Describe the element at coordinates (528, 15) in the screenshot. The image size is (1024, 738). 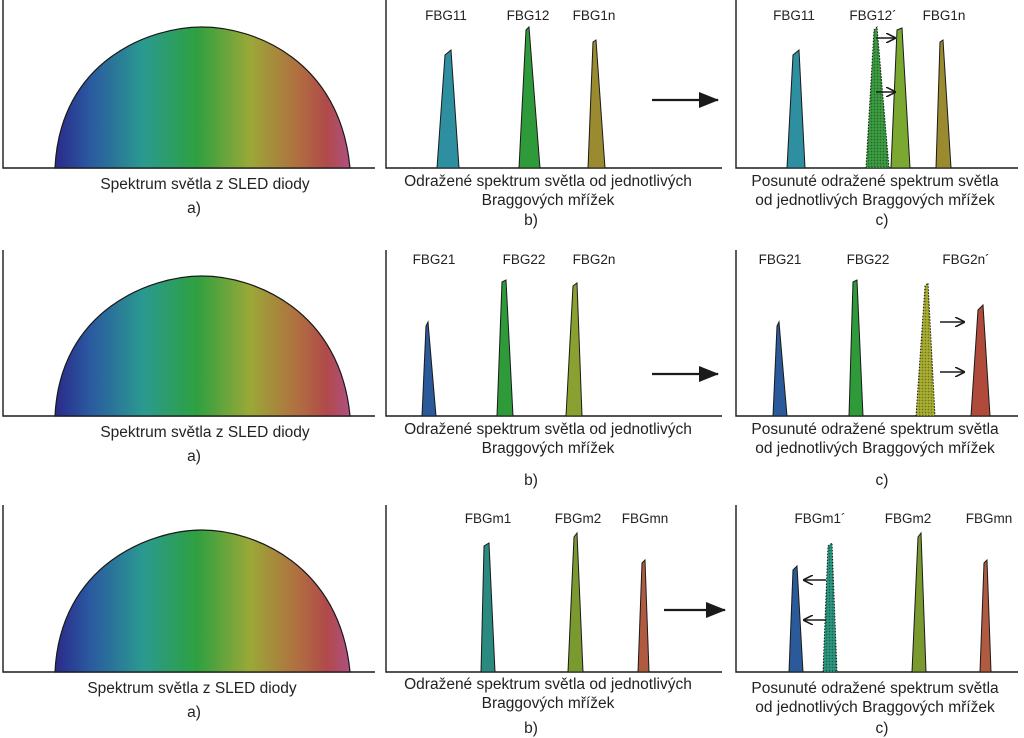
I see `peak-label: FBG12` at that location.